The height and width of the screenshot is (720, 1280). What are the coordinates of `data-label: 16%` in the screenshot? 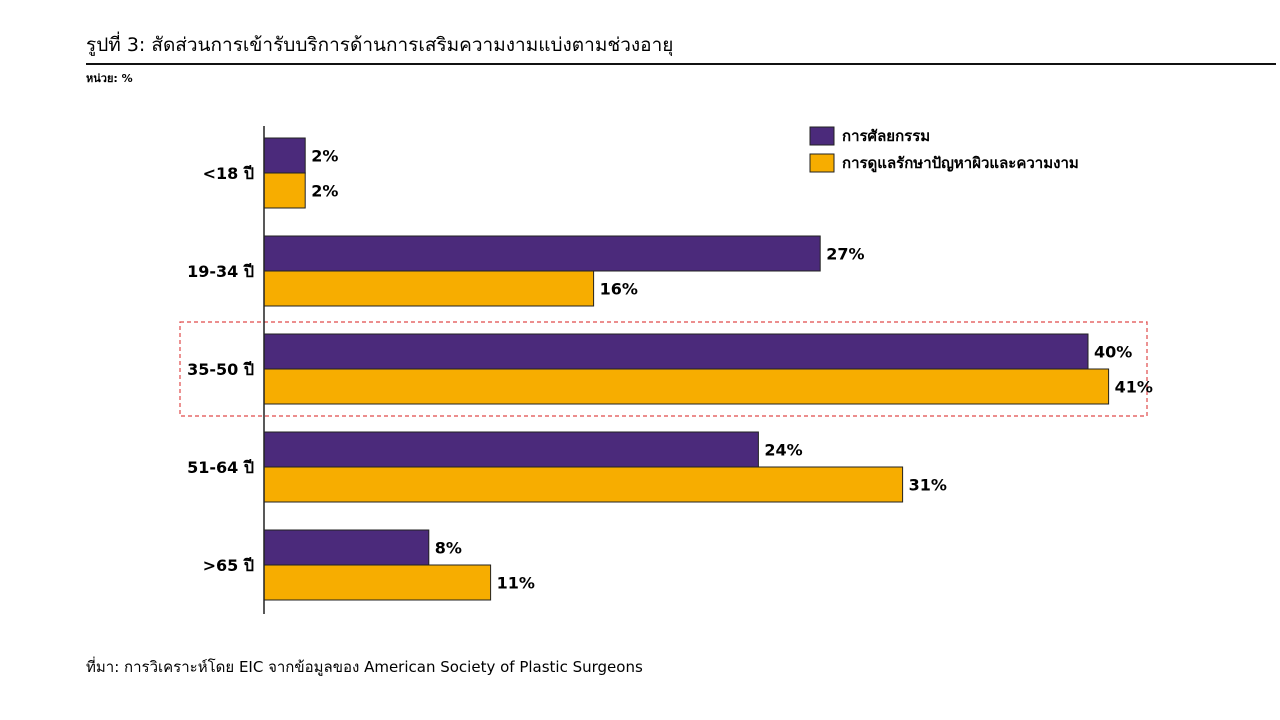 It's located at (619, 289).